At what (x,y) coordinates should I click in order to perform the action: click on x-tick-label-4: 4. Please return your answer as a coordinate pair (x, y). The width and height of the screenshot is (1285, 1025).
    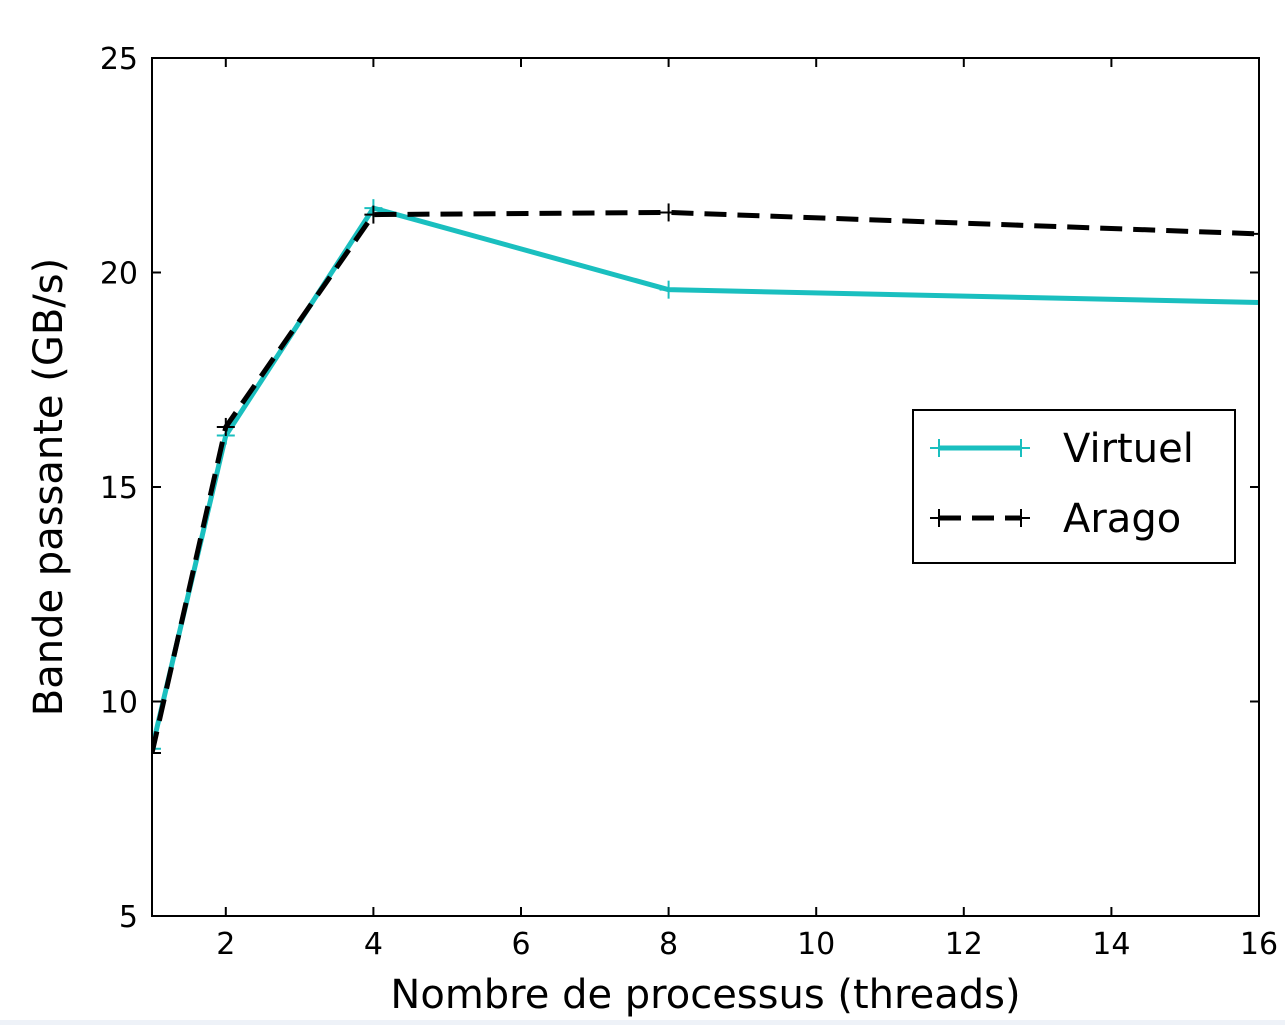
    Looking at the image, I should click on (373, 944).